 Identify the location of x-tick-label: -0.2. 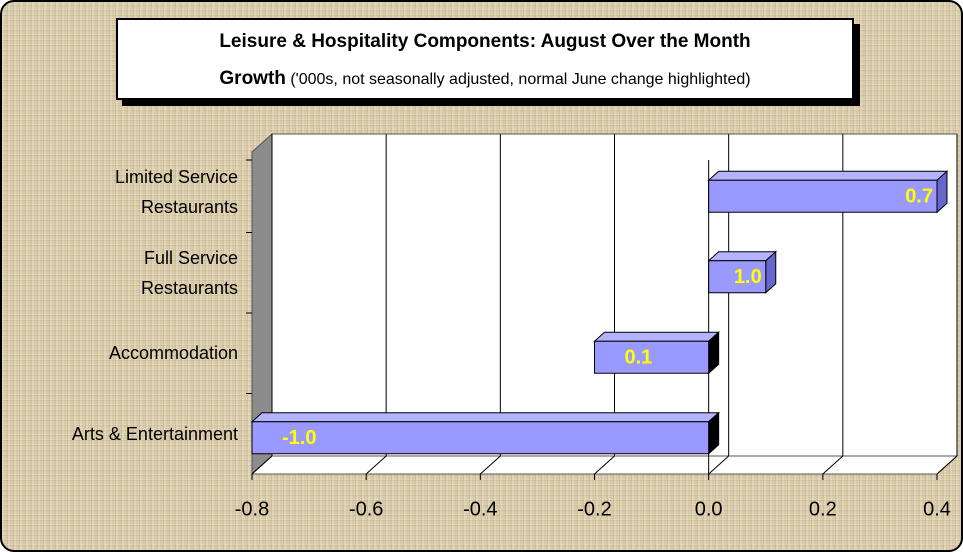
(594, 509).